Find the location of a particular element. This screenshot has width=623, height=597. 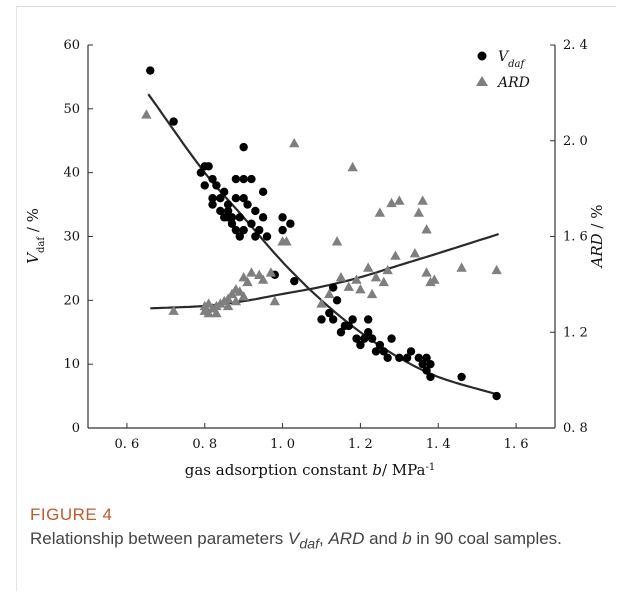

y-axis-left-label: Vdaf / % is located at coordinates (35, 236).